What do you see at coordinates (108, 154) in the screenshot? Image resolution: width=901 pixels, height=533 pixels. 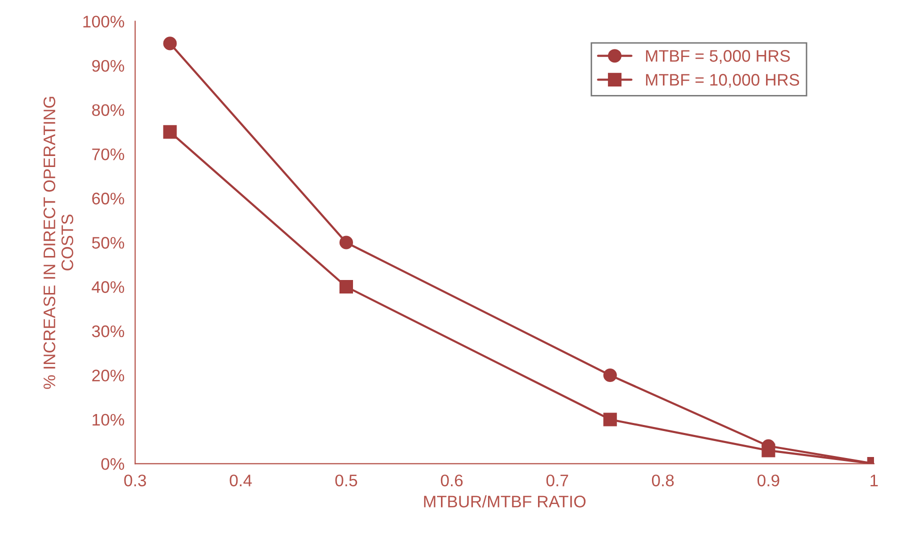 I see `y-tick-label: 70%` at bounding box center [108, 154].